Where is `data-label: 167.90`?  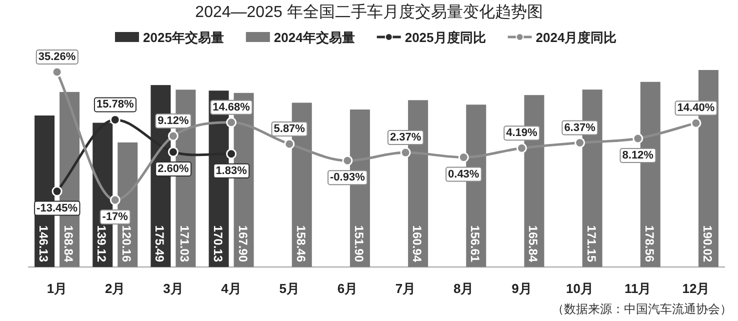 data-label: 167.90 is located at coordinates (243, 243).